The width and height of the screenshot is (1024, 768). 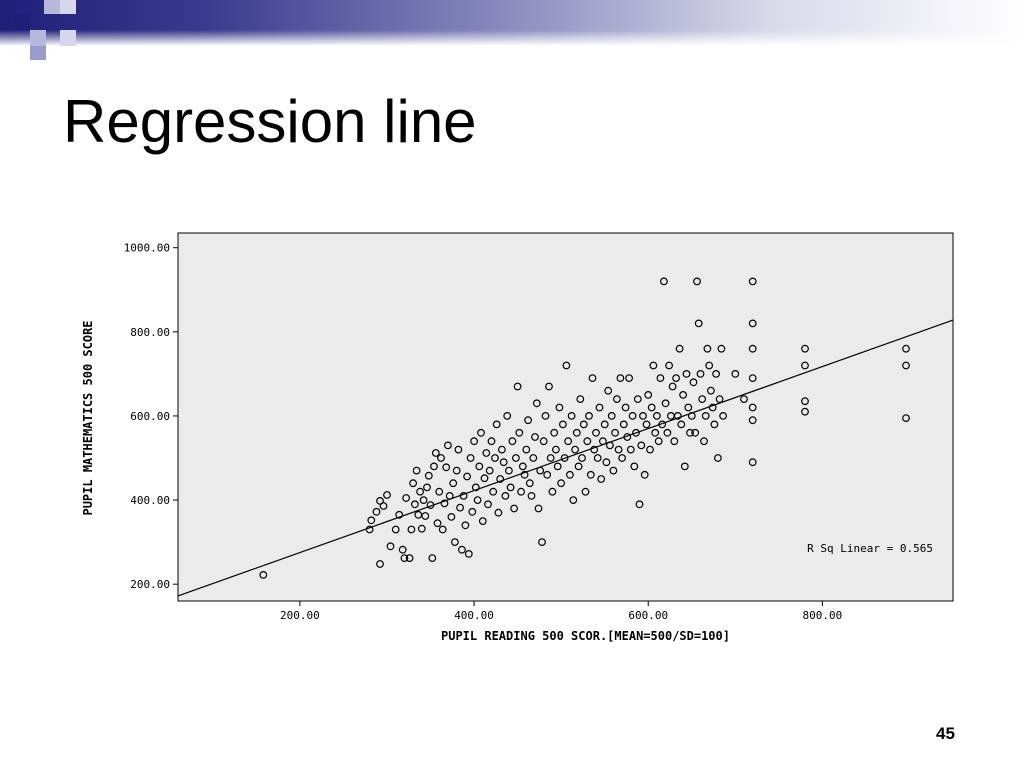 What do you see at coordinates (870, 548) in the screenshot?
I see `r-squared-annotation: R Sq Linear = 0.565` at bounding box center [870, 548].